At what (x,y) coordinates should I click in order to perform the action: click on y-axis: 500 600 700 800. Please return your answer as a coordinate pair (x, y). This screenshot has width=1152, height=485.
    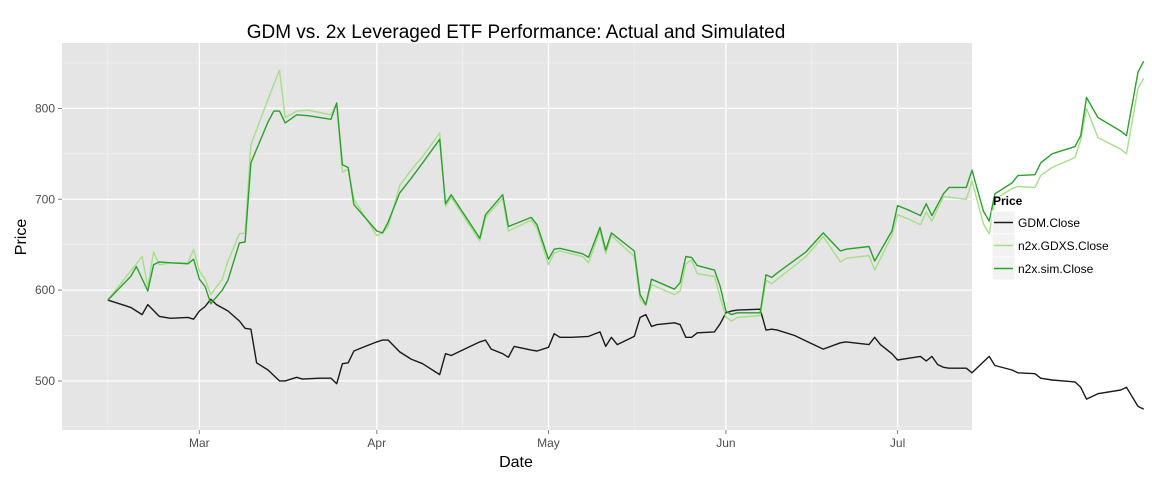
    Looking at the image, I should click on (48, 244).